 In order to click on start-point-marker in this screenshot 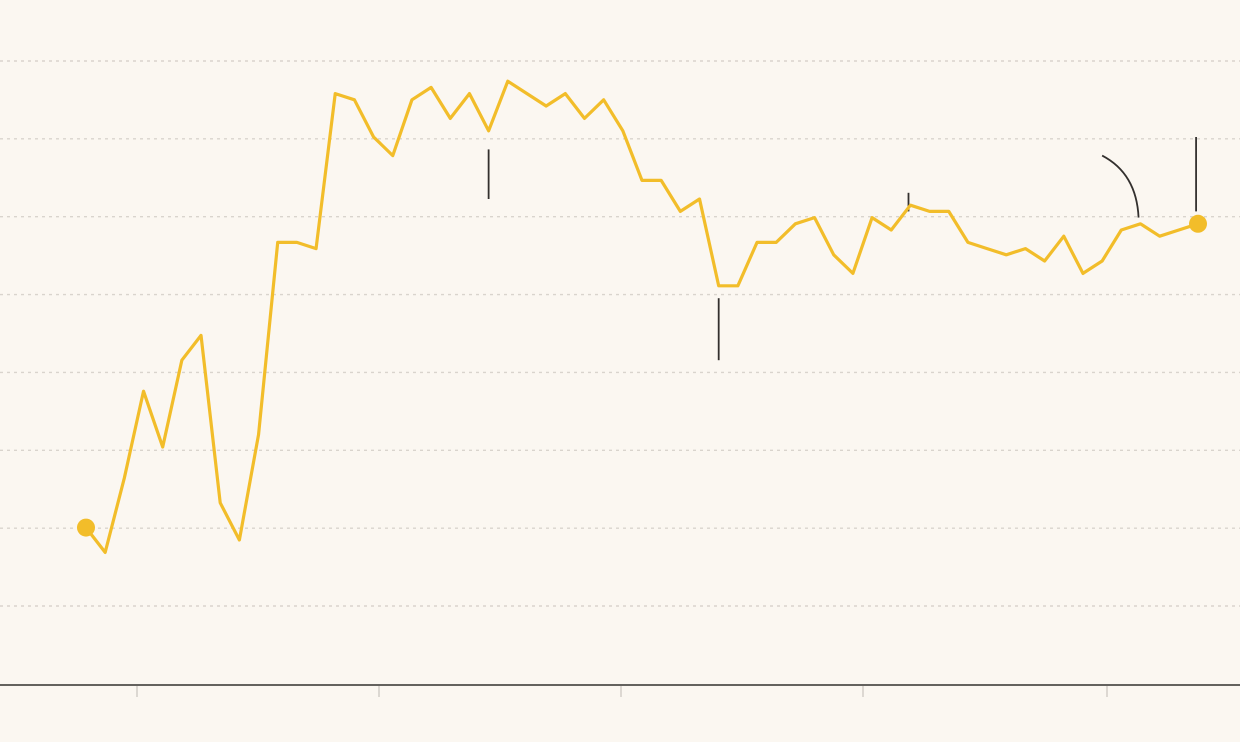, I will do `click(86, 527)`.